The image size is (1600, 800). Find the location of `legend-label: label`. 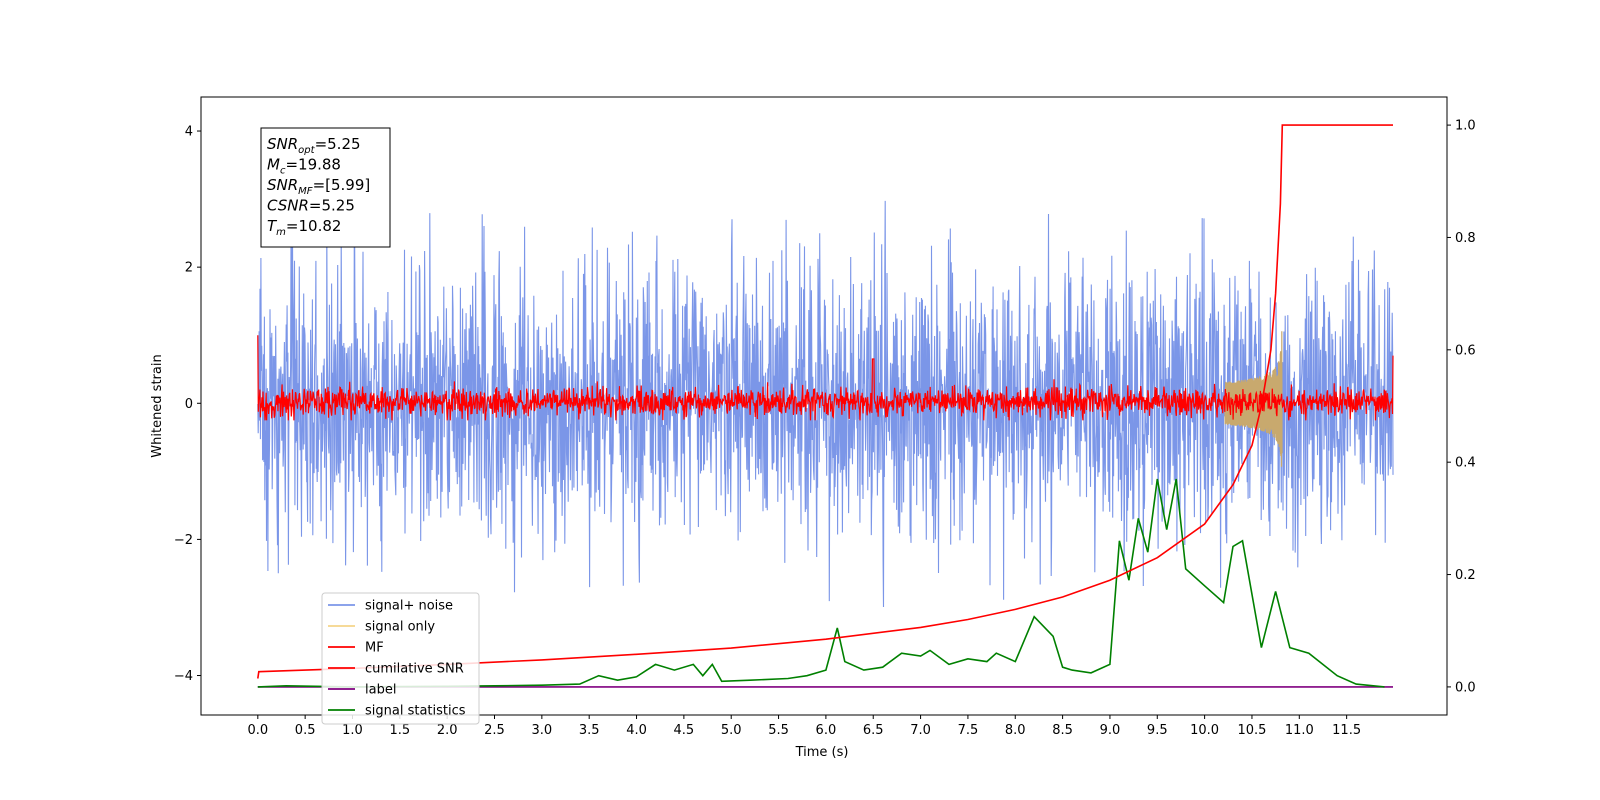

legend-label: label is located at coordinates (380, 690).